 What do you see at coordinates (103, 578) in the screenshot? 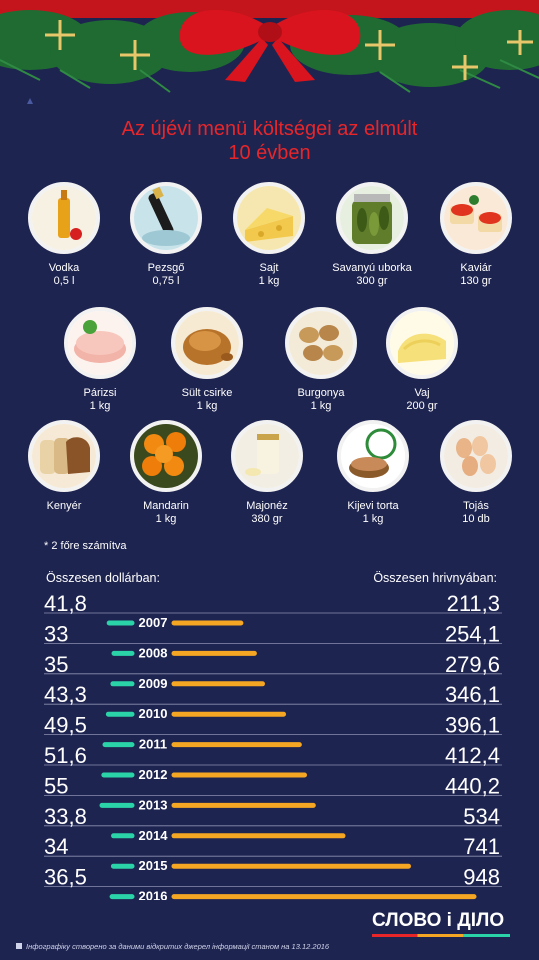
I see `usd-column-heading: Összesen dollárban:` at bounding box center [103, 578].